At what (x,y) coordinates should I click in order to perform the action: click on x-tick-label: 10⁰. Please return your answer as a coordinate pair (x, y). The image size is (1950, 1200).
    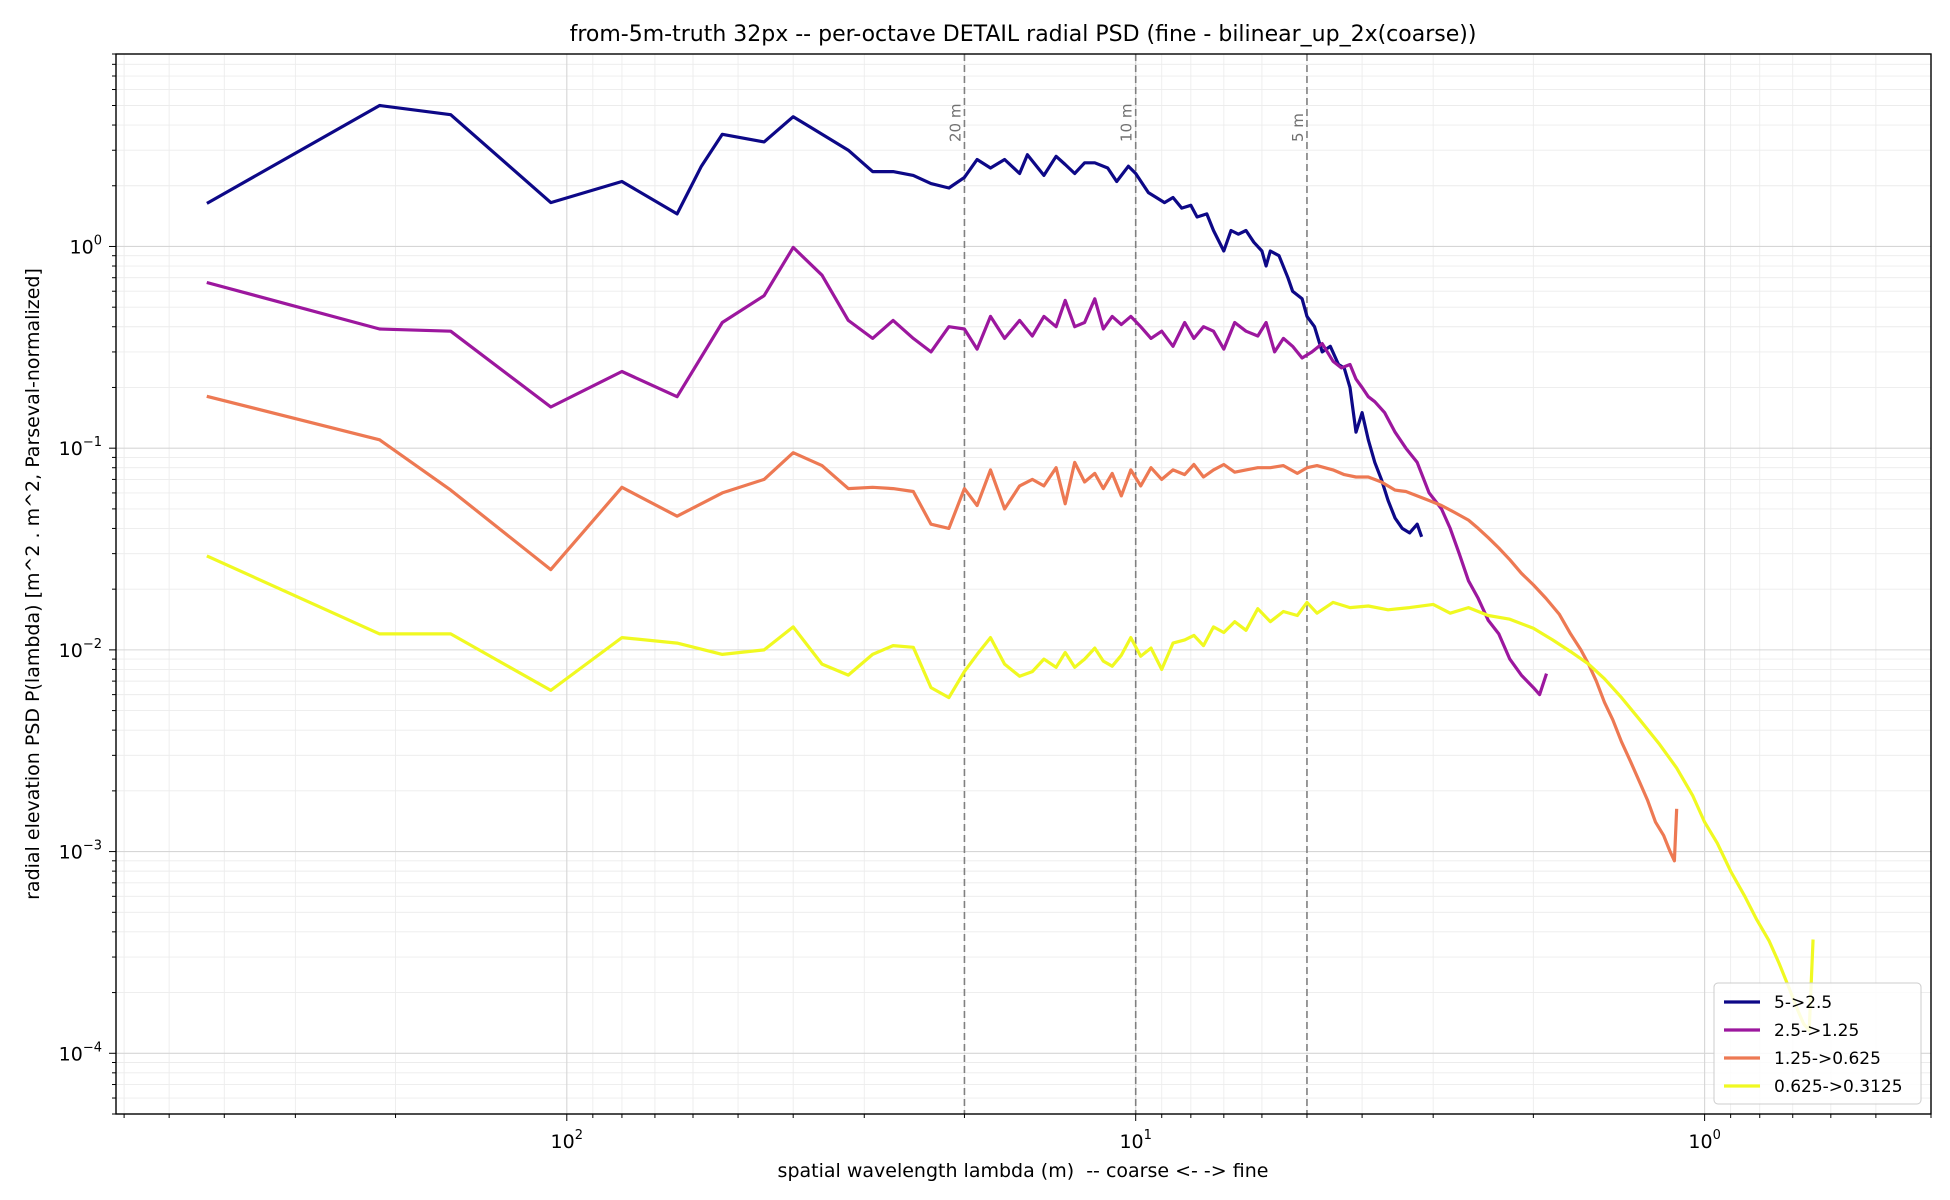
    Looking at the image, I should click on (1704, 1140).